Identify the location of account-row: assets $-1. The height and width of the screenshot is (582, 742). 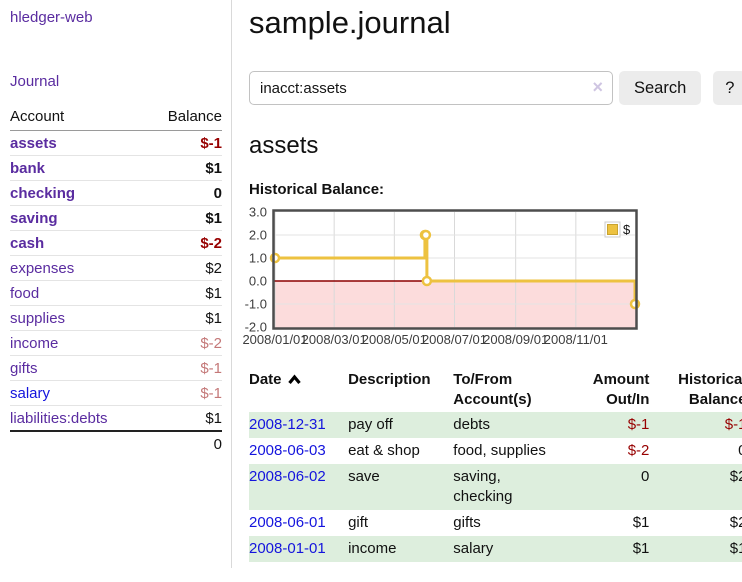
(116, 143).